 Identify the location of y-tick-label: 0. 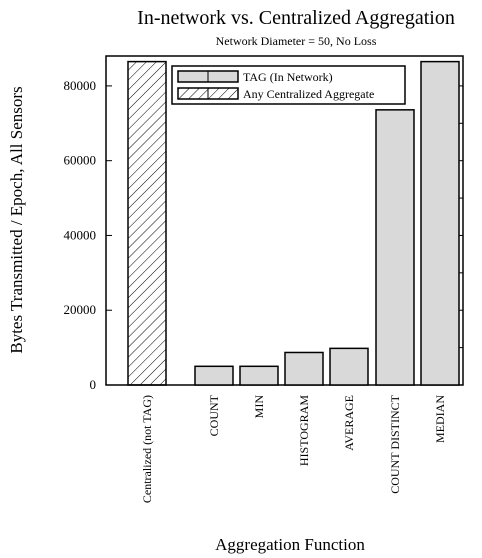
(93, 384).